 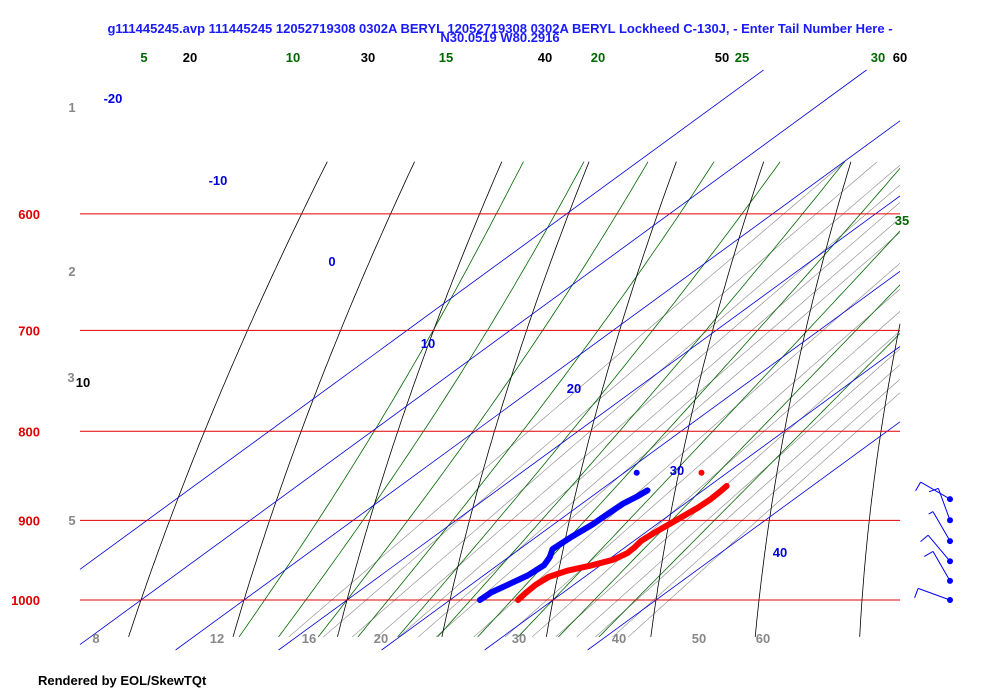 What do you see at coordinates (217, 638) in the screenshot?
I see `mixing-ratio-label: 12` at bounding box center [217, 638].